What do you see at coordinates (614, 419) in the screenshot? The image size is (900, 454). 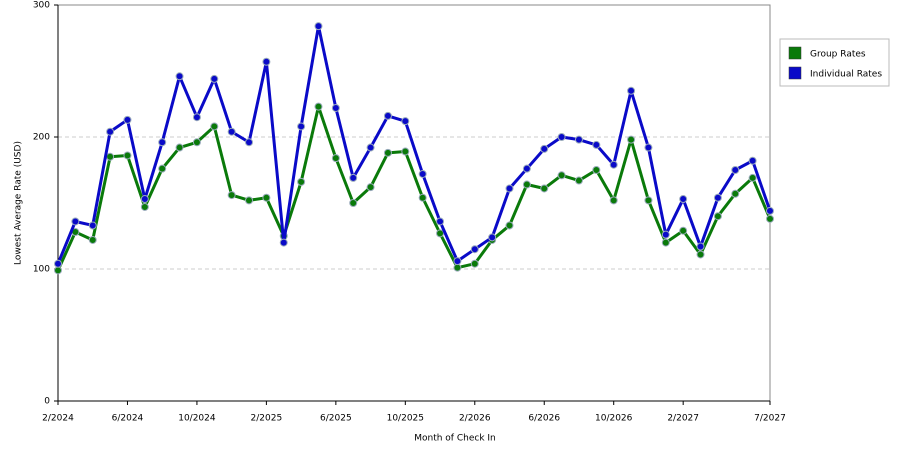 I see `x-tick-label: 10/2026` at bounding box center [614, 419].